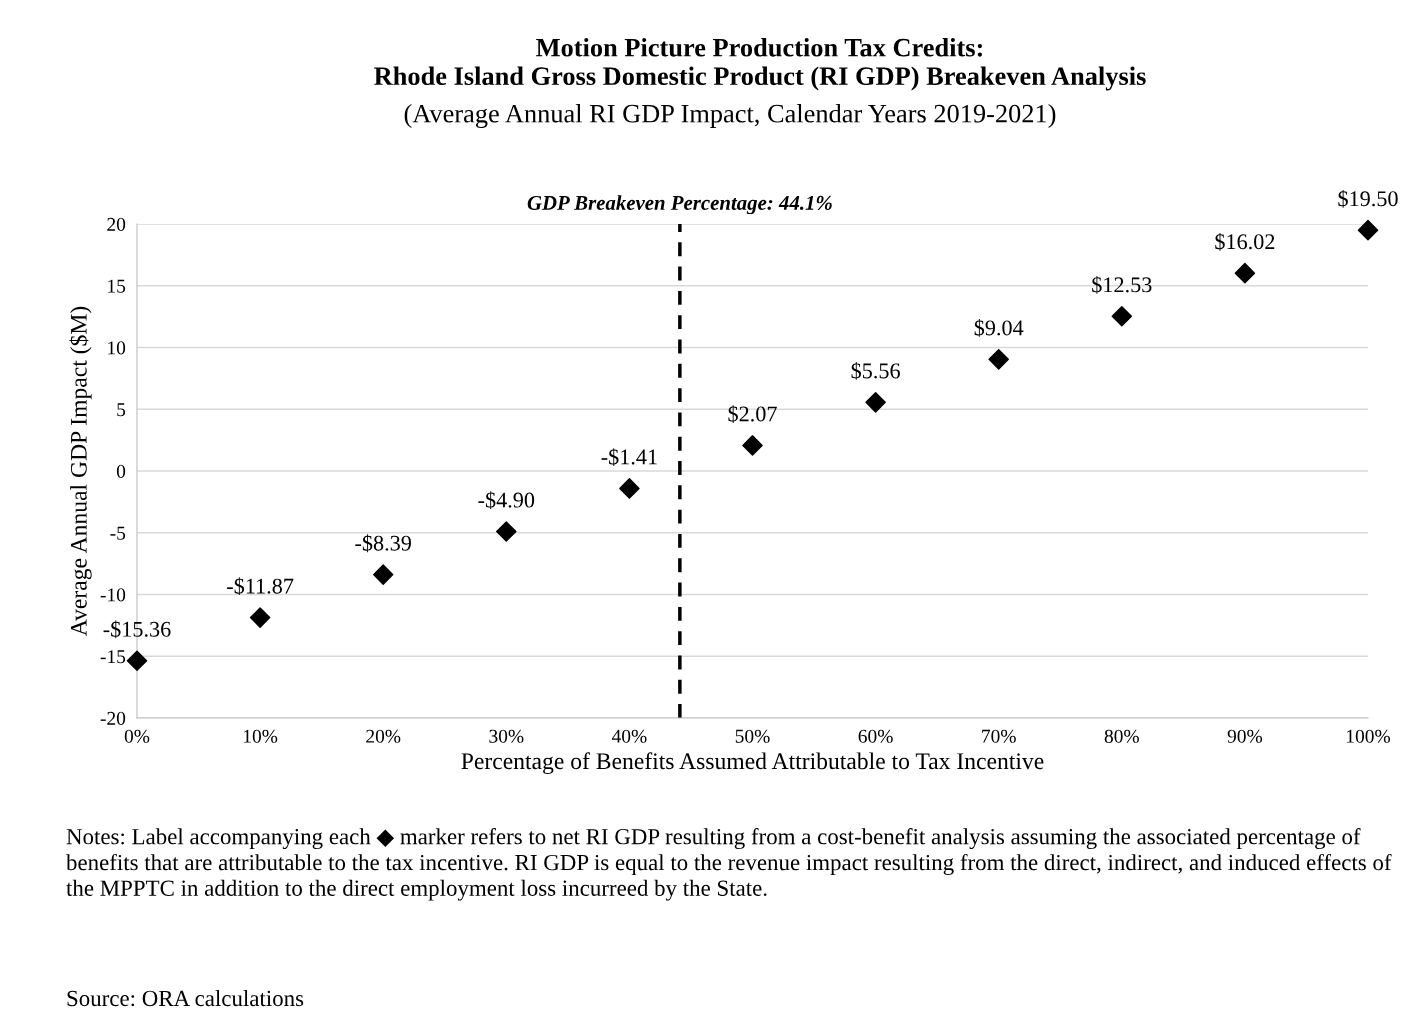 This screenshot has height=1034, width=1416. I want to click on x-tick-label: 40%, so click(629, 736).